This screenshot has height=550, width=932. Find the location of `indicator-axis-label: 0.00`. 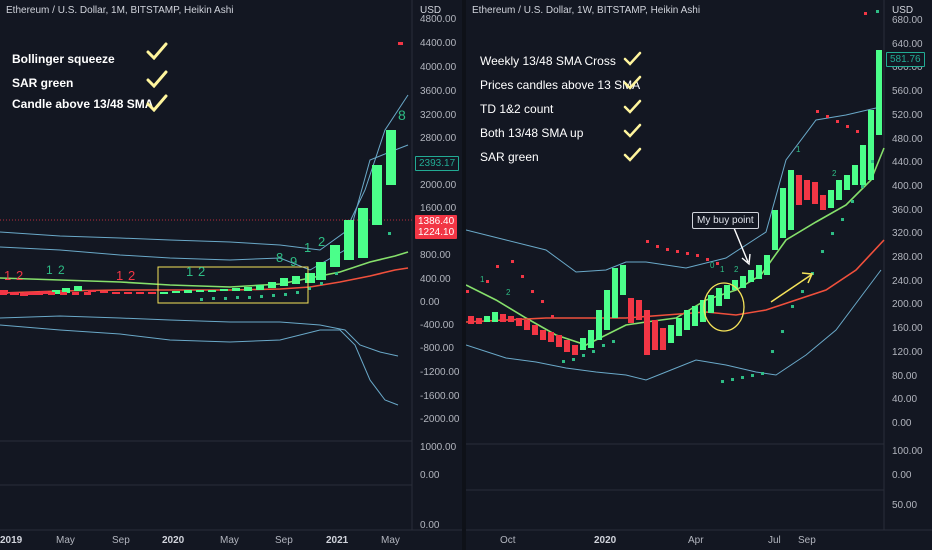

indicator-axis-label: 0.00 is located at coordinates (430, 475).